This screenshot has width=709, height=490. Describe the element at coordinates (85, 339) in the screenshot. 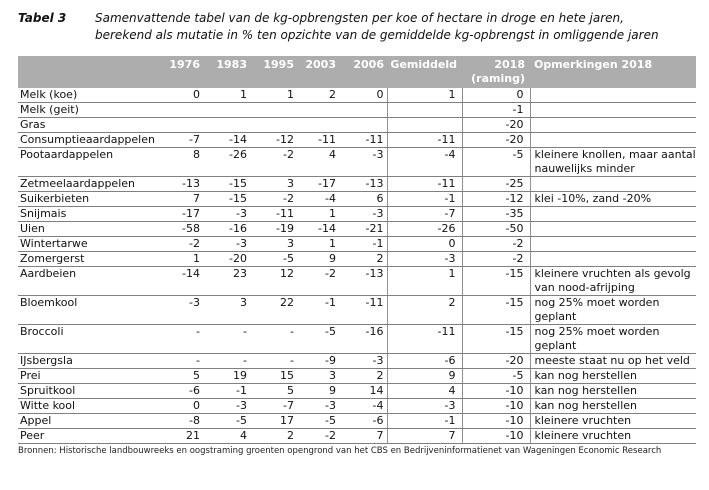

I see `product-name: Broccoli` at that location.